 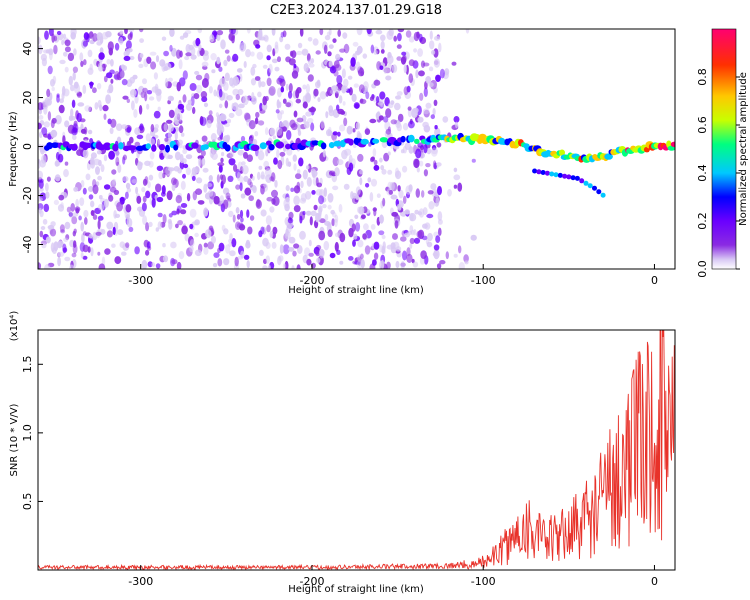 What do you see at coordinates (27, 49) in the screenshot?
I see `y-tick-label: 40` at bounding box center [27, 49].